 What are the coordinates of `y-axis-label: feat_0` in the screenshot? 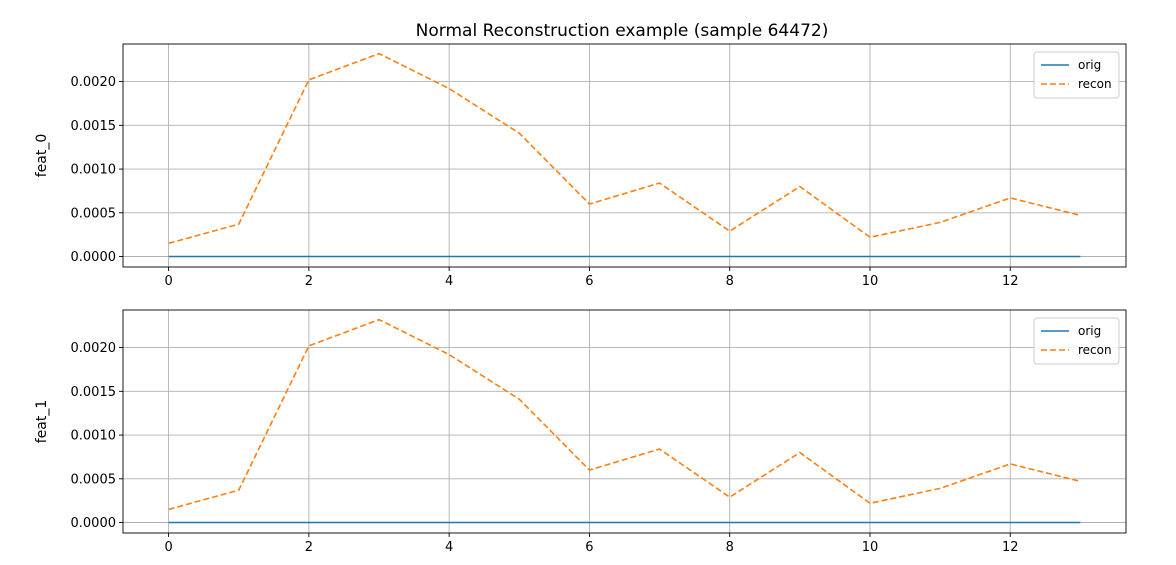 It's located at (42, 156).